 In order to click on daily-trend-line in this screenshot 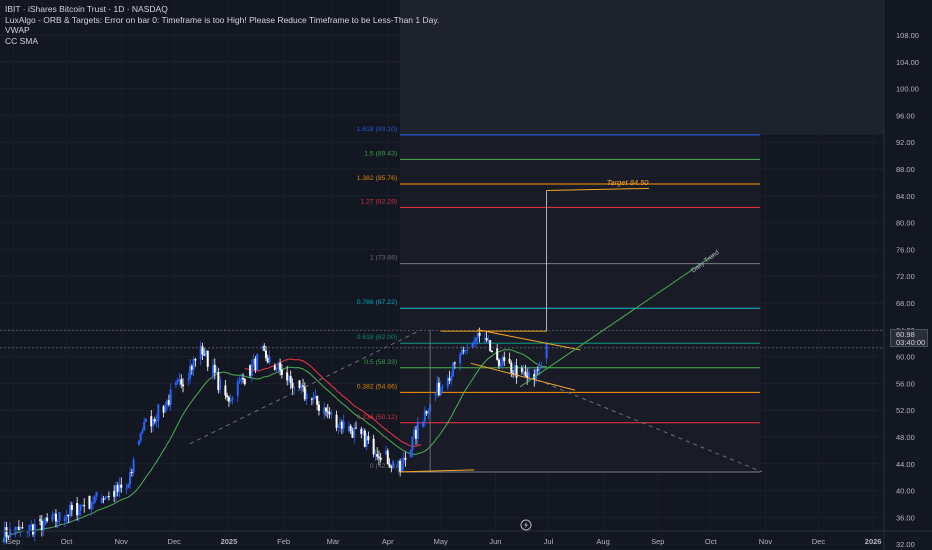, I will do `click(617, 321)`.